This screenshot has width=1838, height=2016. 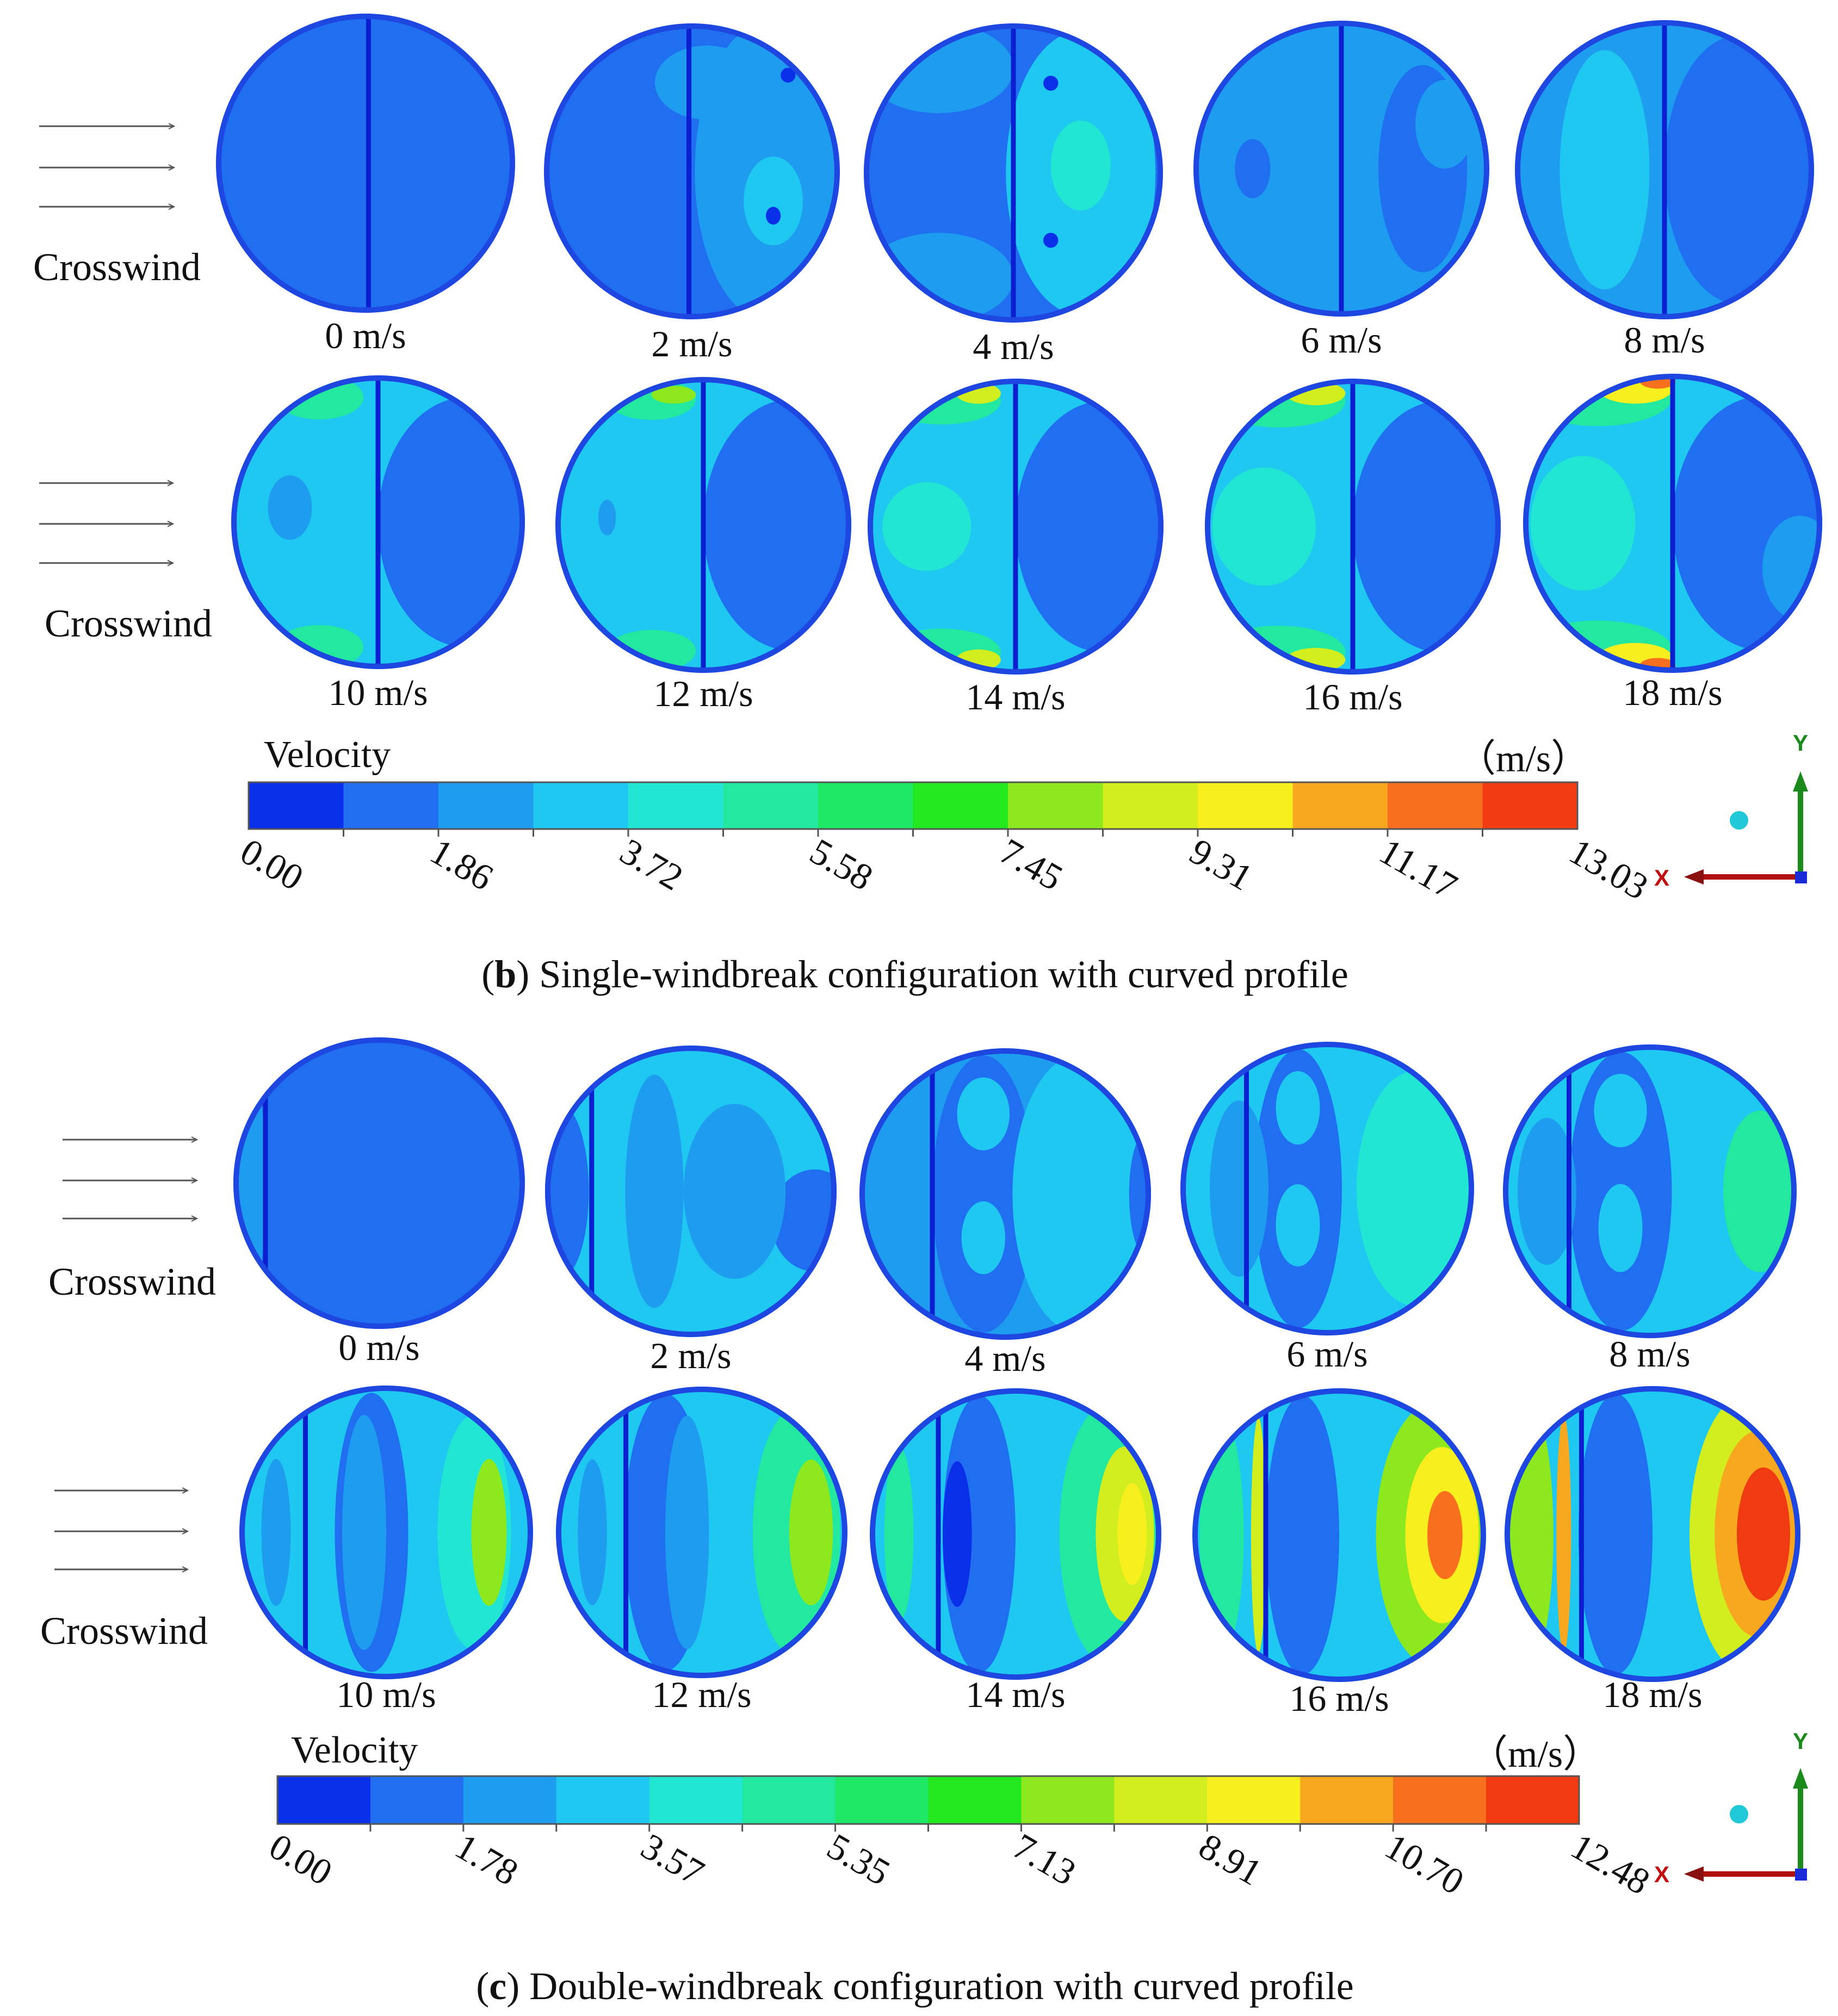 What do you see at coordinates (487, 1859) in the screenshot?
I see `colorbar-tick-label: 1.78` at bounding box center [487, 1859].